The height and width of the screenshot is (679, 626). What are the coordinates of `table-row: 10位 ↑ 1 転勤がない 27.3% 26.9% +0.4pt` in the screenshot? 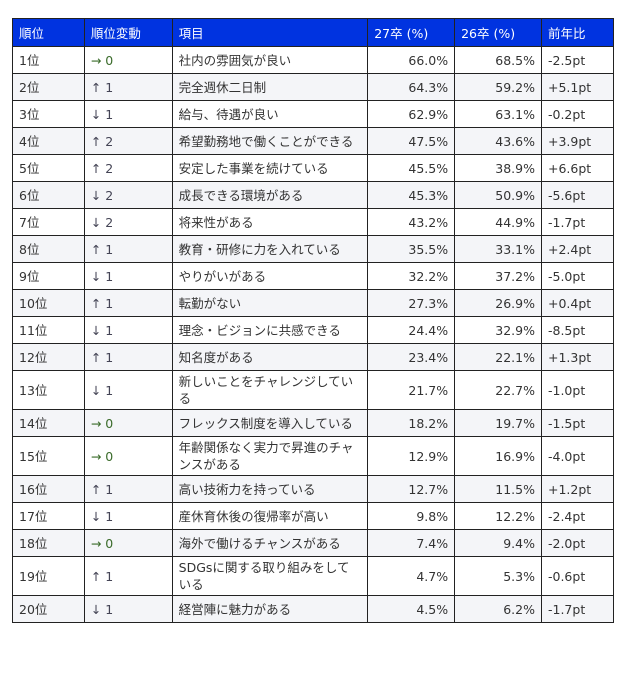 It's located at (313, 303).